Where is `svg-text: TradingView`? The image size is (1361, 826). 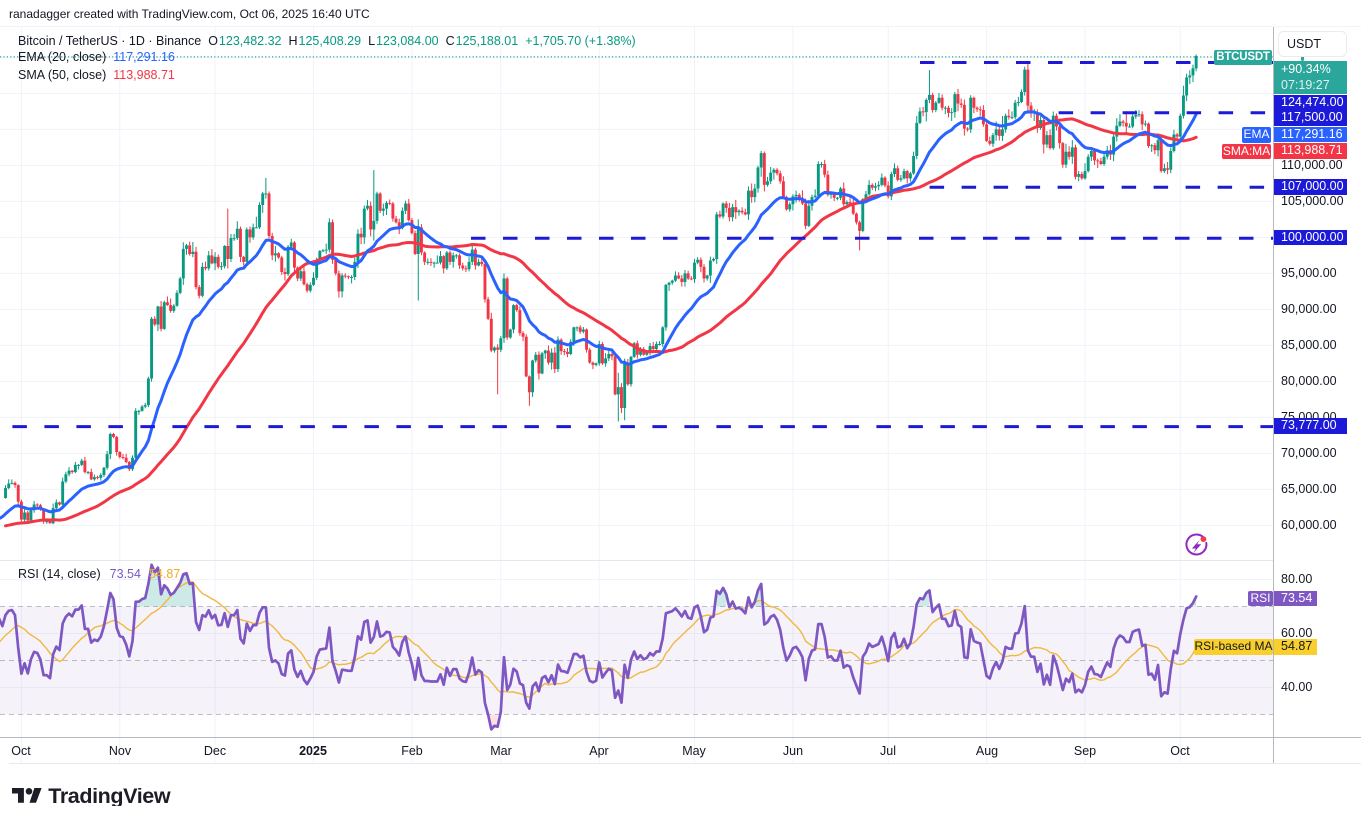 svg-text: TradingView is located at coordinates (109, 797).